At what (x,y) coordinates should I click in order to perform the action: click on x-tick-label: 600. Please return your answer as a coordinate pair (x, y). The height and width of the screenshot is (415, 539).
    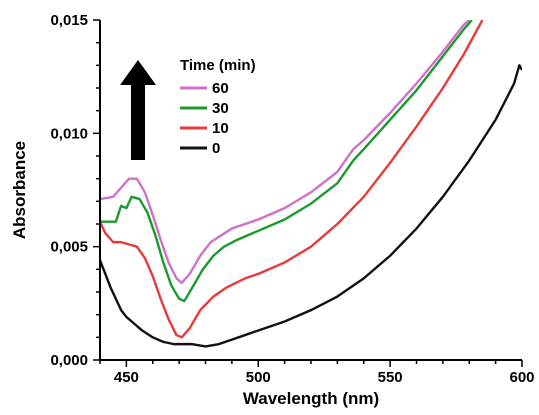
    Looking at the image, I should click on (521, 377).